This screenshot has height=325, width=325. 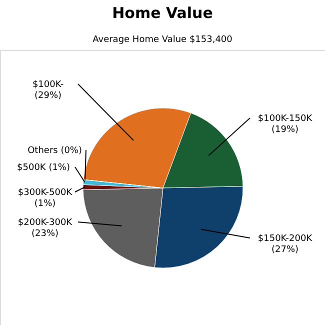 I want to click on data-label: (29%), so click(x=48, y=96).